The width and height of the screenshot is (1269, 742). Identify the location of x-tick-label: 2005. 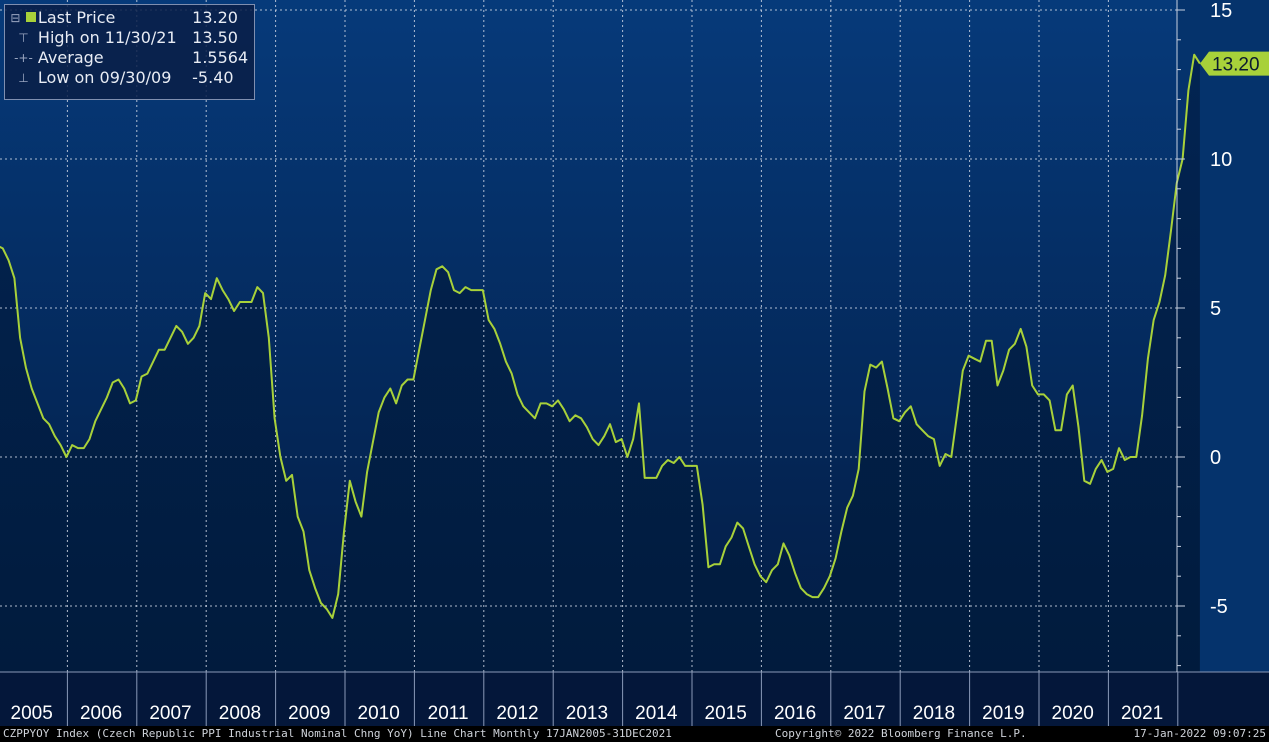
(32, 713).